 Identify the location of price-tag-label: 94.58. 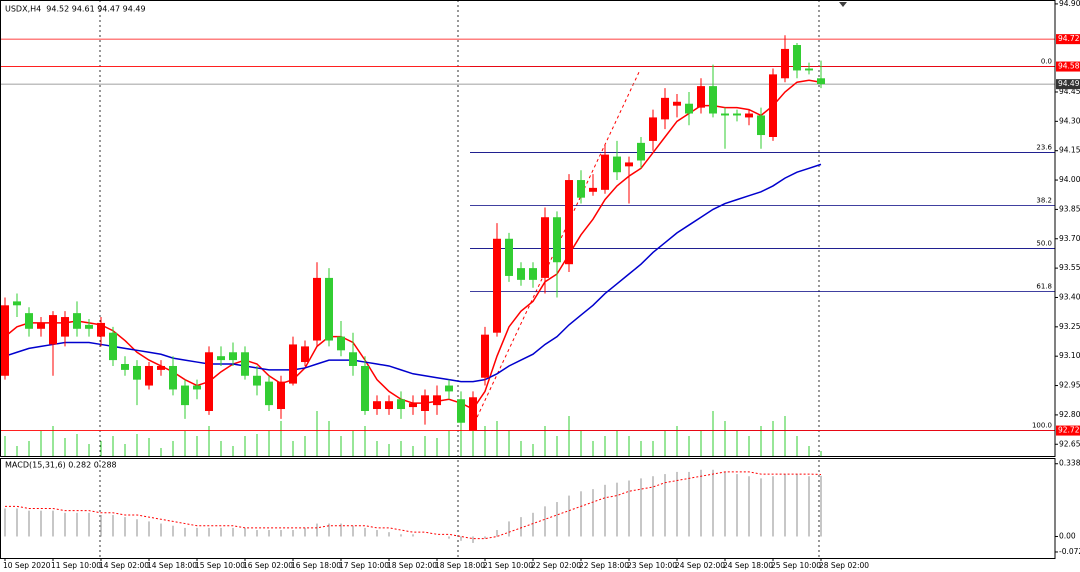
(1069, 66).